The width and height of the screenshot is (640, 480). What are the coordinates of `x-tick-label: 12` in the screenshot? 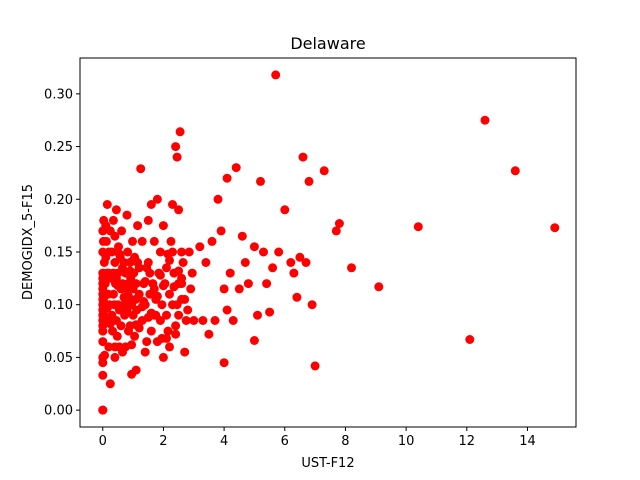 It's located at (467, 441).